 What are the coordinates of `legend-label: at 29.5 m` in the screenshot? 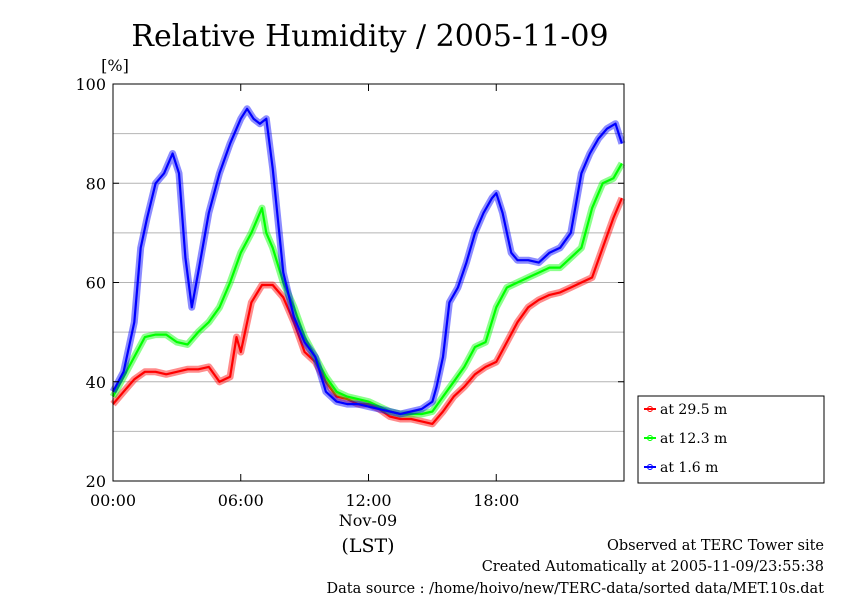 It's located at (693, 410).